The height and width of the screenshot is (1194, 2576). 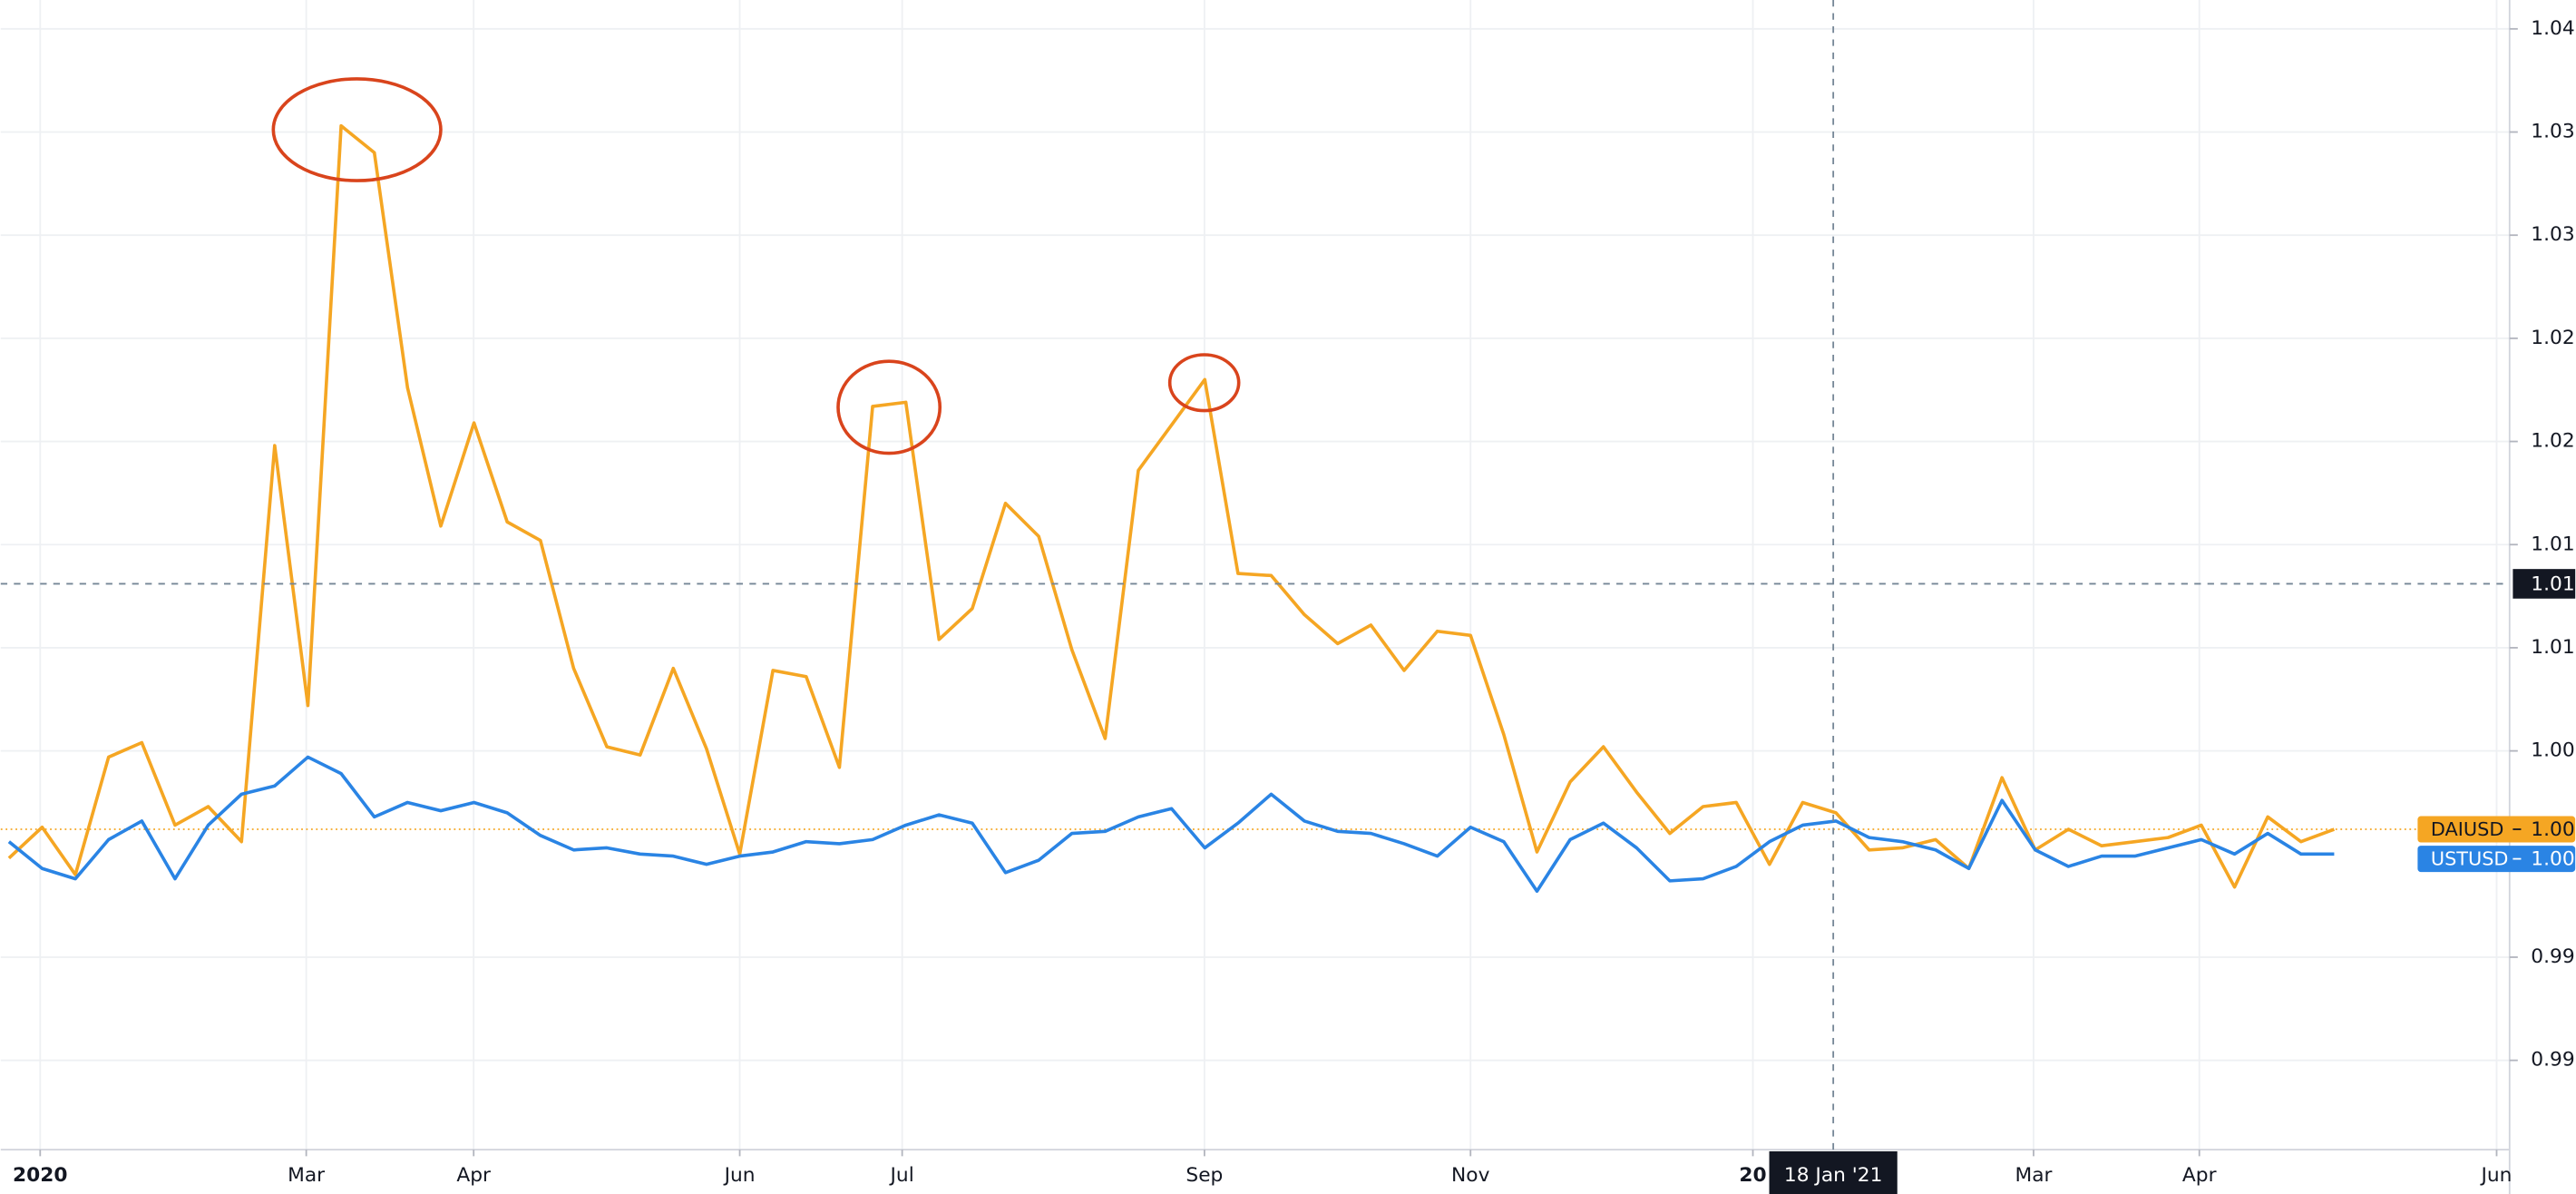 What do you see at coordinates (2467, 829) in the screenshot?
I see `legend-label: DAIUSD` at bounding box center [2467, 829].